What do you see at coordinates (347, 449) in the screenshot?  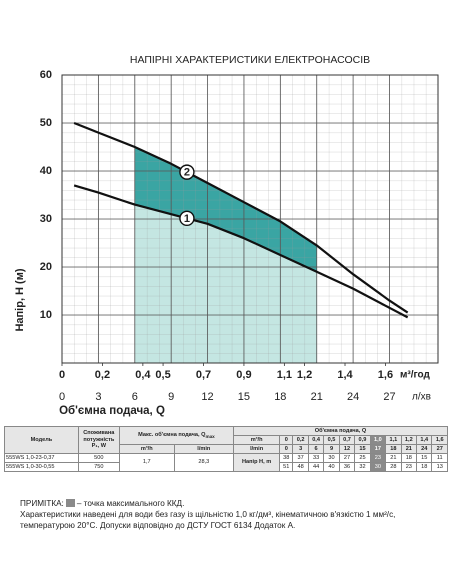 I see `flow-lmin: 12` at bounding box center [347, 449].